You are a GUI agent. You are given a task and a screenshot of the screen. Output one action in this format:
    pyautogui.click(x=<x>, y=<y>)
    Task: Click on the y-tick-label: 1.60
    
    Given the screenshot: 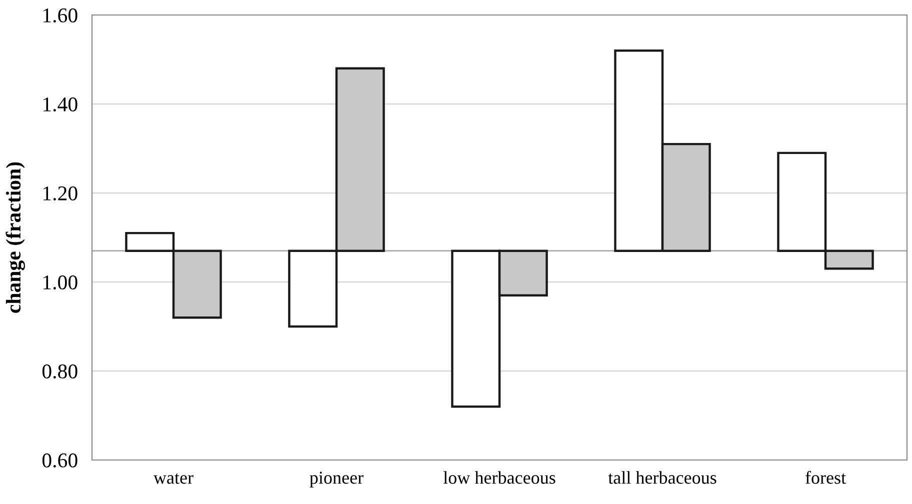 What is the action you would take?
    pyautogui.click(x=60, y=15)
    